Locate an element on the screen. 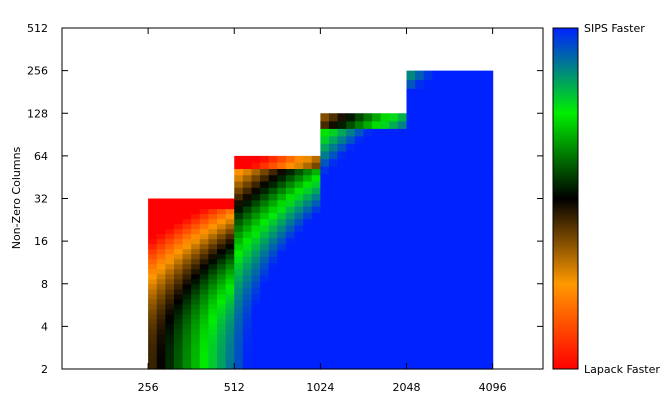 The height and width of the screenshot is (406, 668). y-tick-label: 8 is located at coordinates (44, 284).